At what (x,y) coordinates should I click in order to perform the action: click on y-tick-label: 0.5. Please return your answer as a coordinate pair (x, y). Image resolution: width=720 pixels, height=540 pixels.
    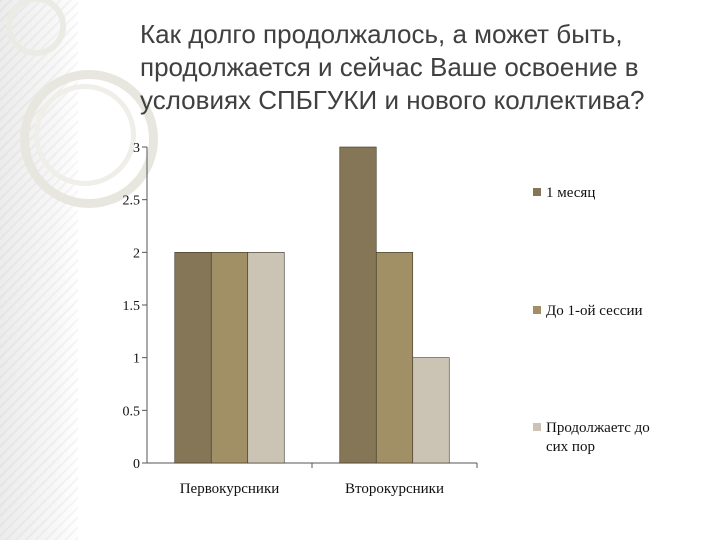
    Looking at the image, I should click on (132, 411).